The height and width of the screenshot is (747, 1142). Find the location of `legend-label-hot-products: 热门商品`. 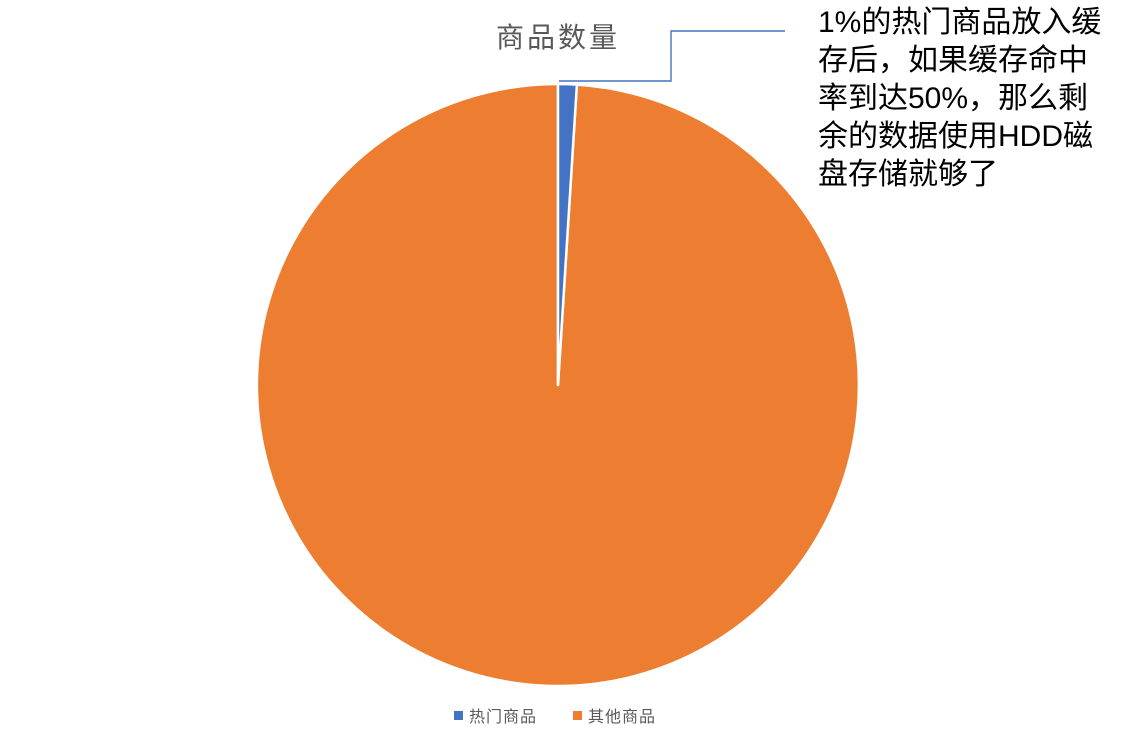

legend-label-hot-products: 热门商品 is located at coordinates (502, 717).